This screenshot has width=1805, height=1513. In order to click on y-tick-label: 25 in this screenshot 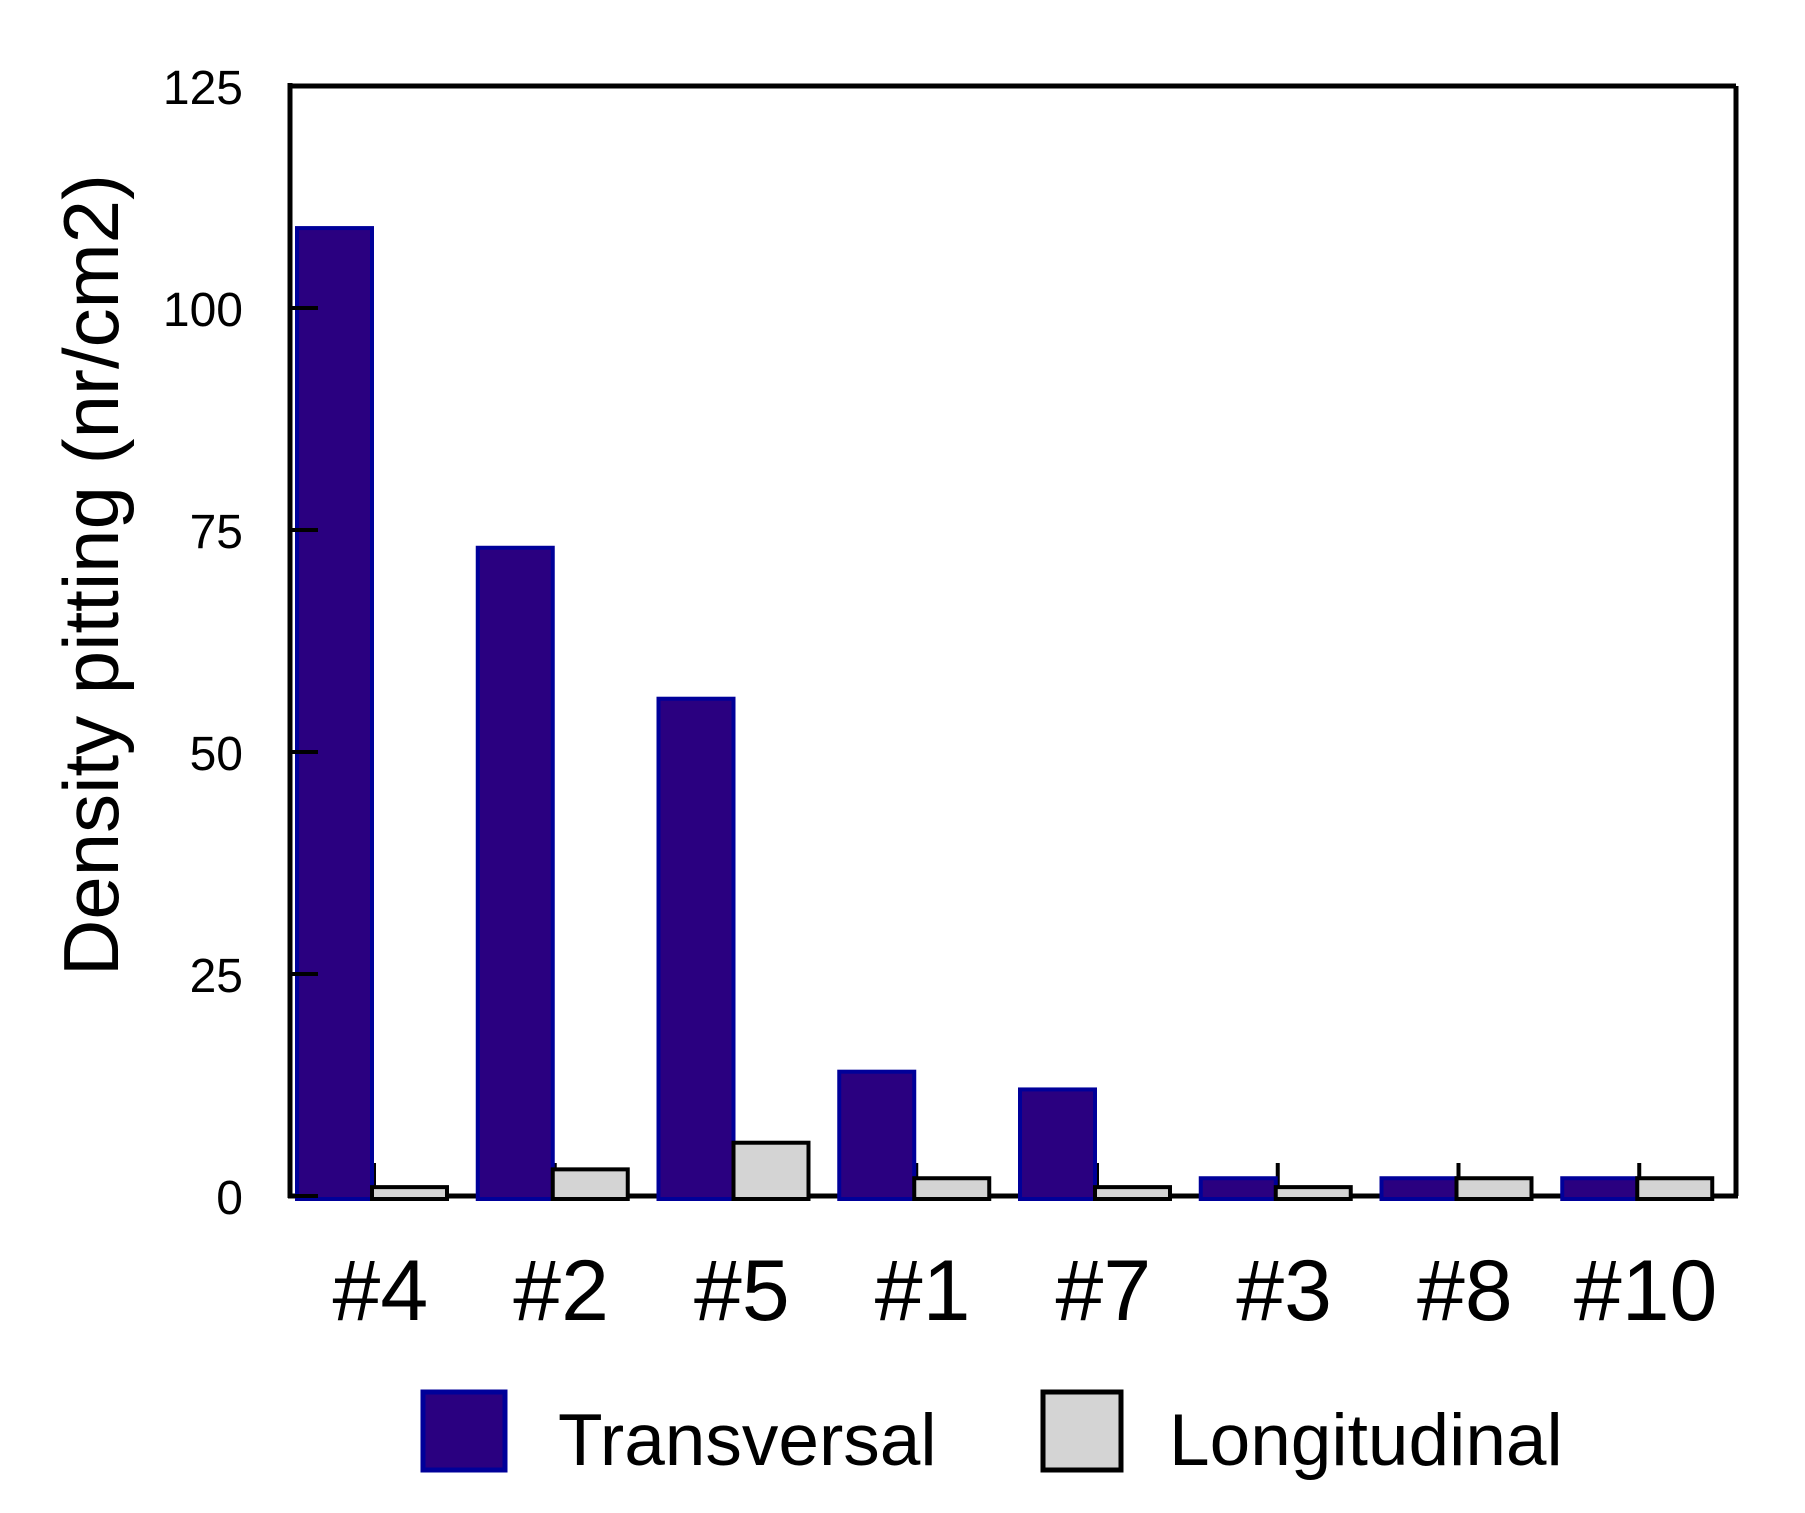, I will do `click(216, 976)`.